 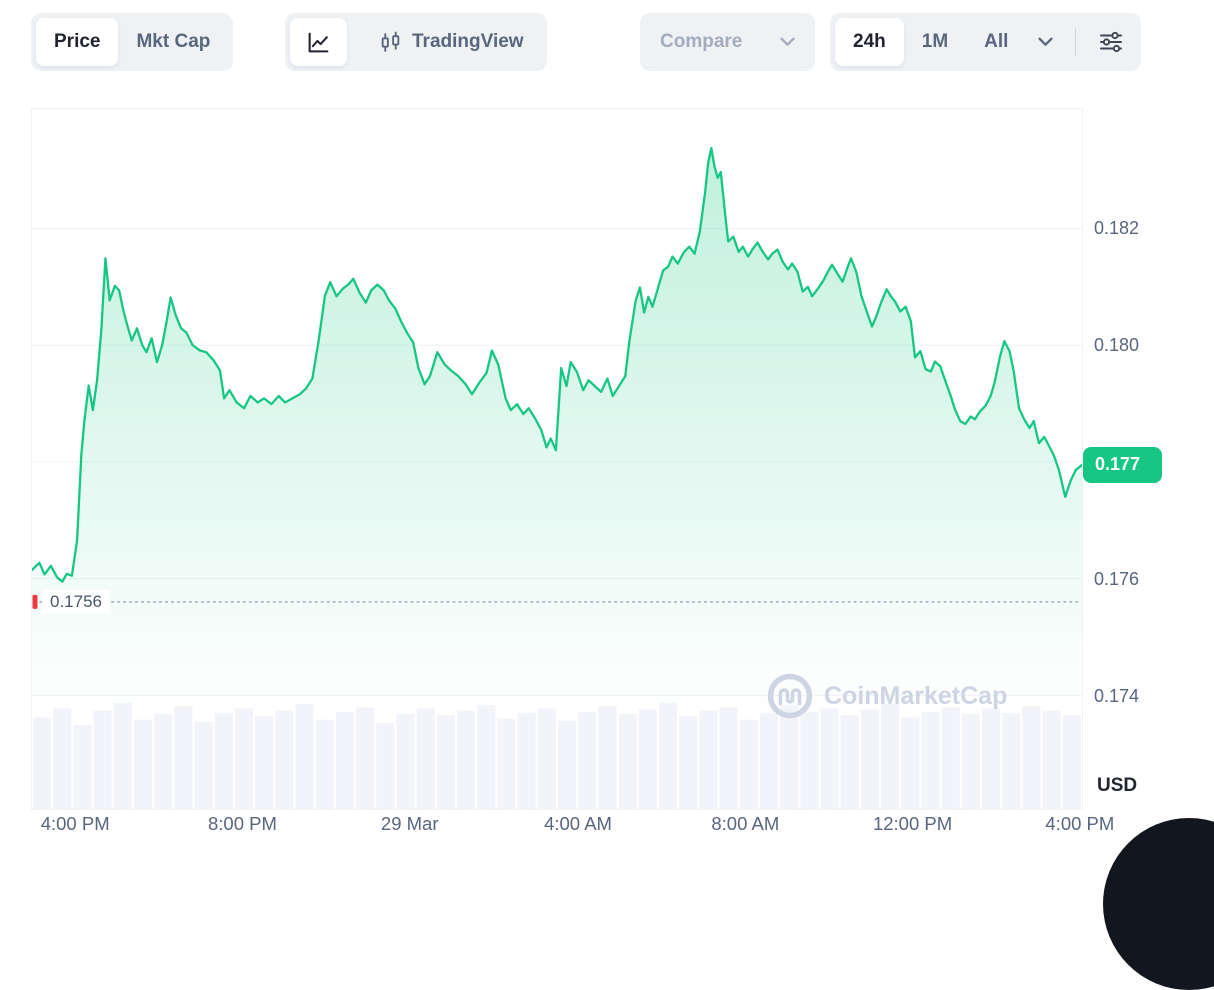 What do you see at coordinates (557, 755) in the screenshot?
I see `volume-bars` at bounding box center [557, 755].